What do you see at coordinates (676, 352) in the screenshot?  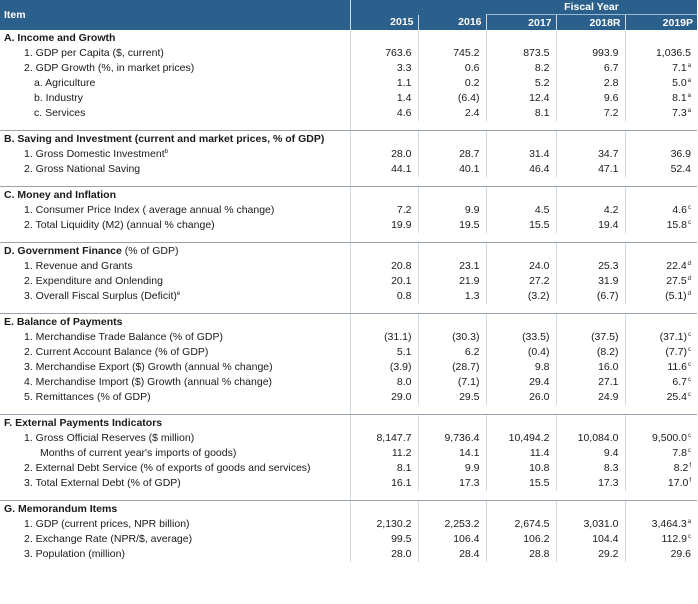 I see `value-text: (7.7)` at bounding box center [676, 352].